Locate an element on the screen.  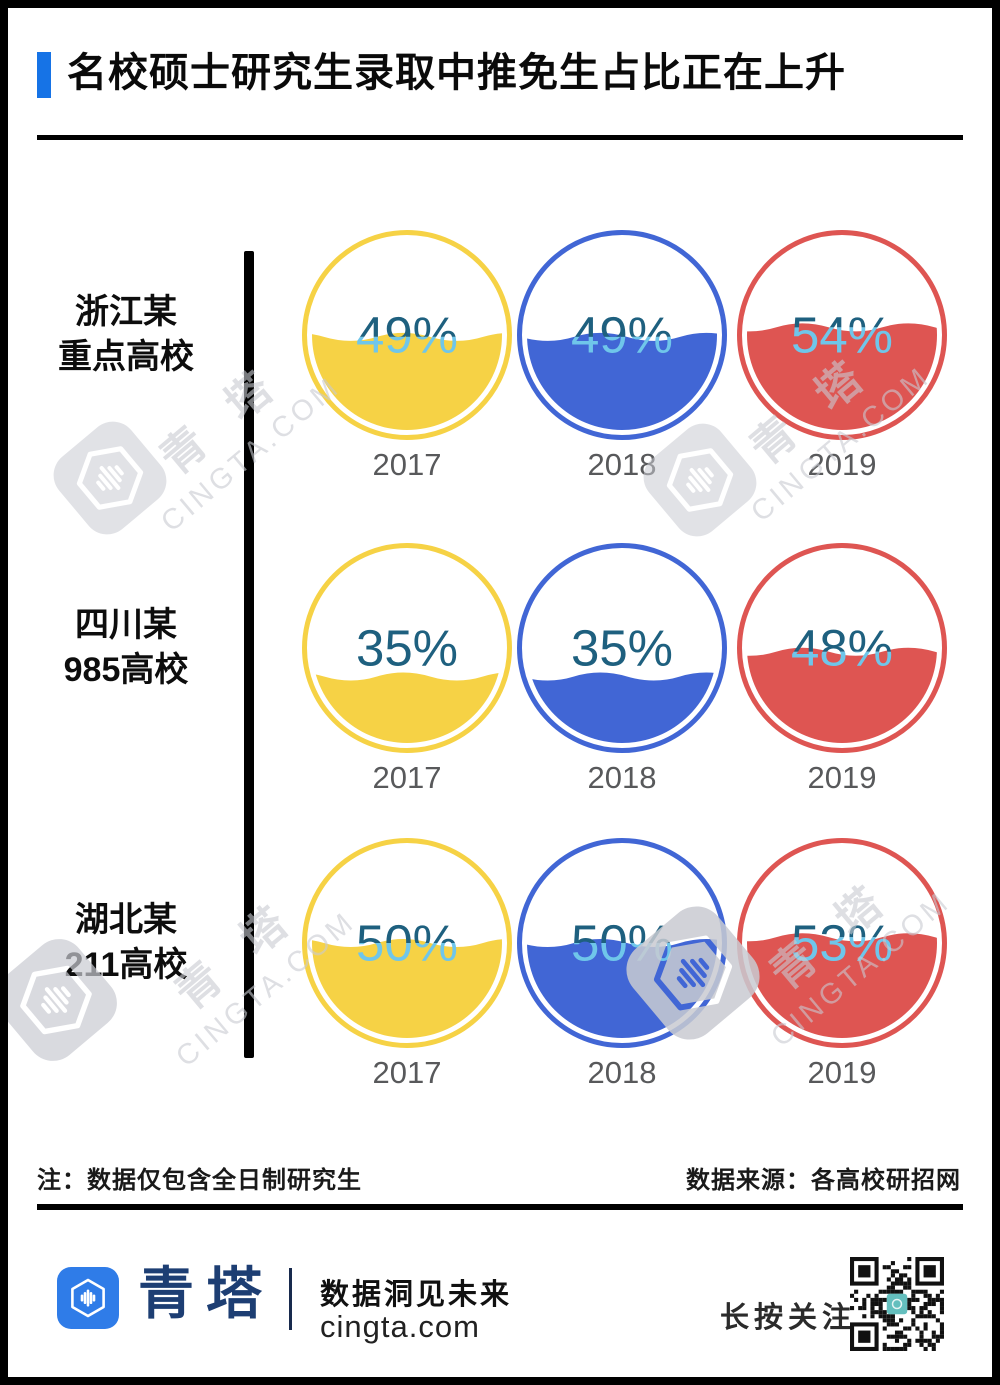
brand-divider is located at coordinates (290, 1299).